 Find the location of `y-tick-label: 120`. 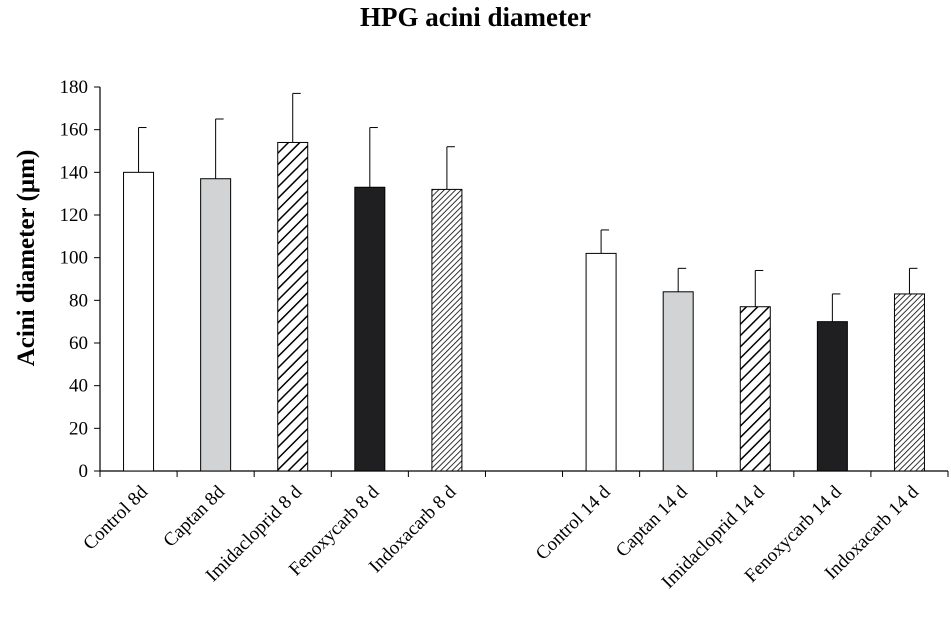

y-tick-label: 120 is located at coordinates (74, 215).